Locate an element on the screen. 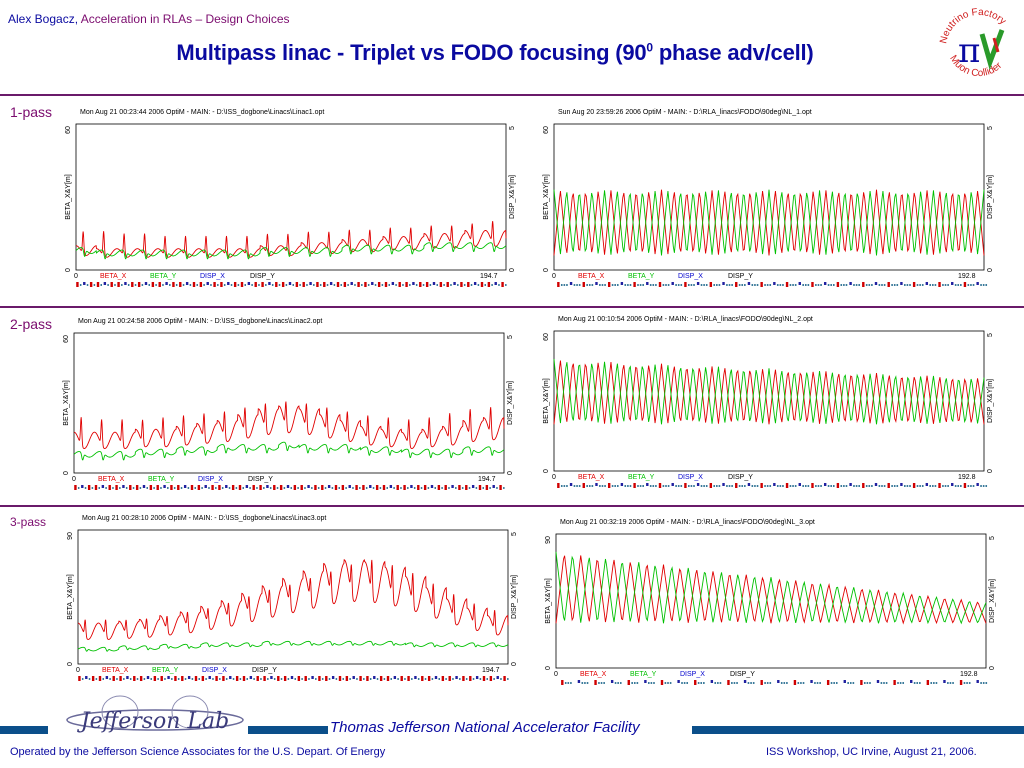 The width and height of the screenshot is (1024, 768). legend-entry: DISP_X is located at coordinates (210, 479).